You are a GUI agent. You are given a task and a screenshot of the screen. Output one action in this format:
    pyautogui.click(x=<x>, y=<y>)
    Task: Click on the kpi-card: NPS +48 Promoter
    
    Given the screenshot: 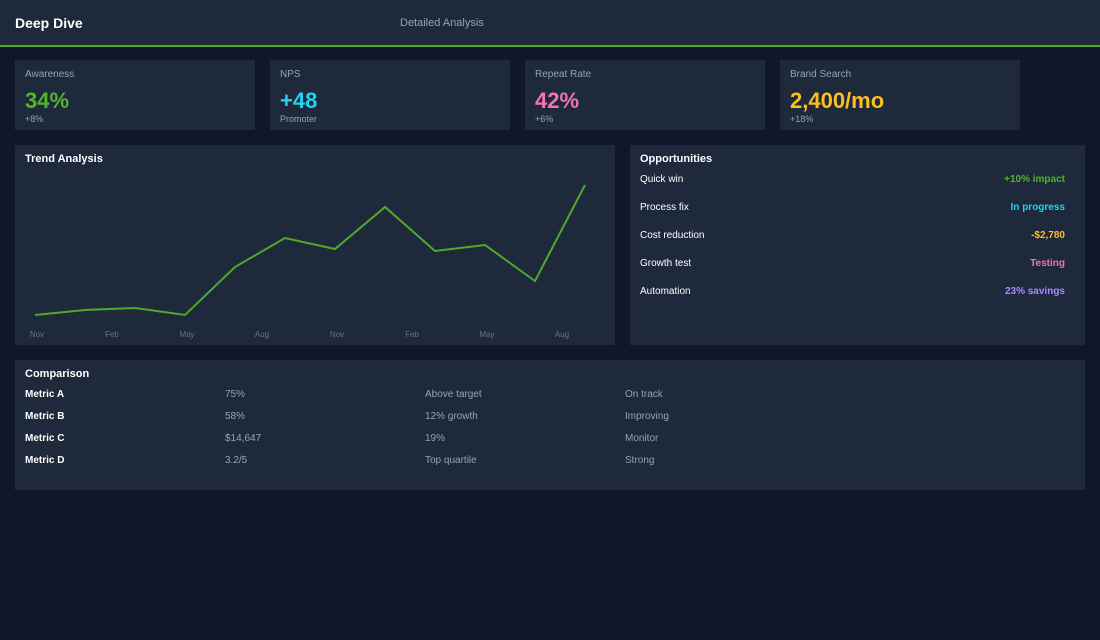 What is the action you would take?
    pyautogui.click(x=390, y=95)
    